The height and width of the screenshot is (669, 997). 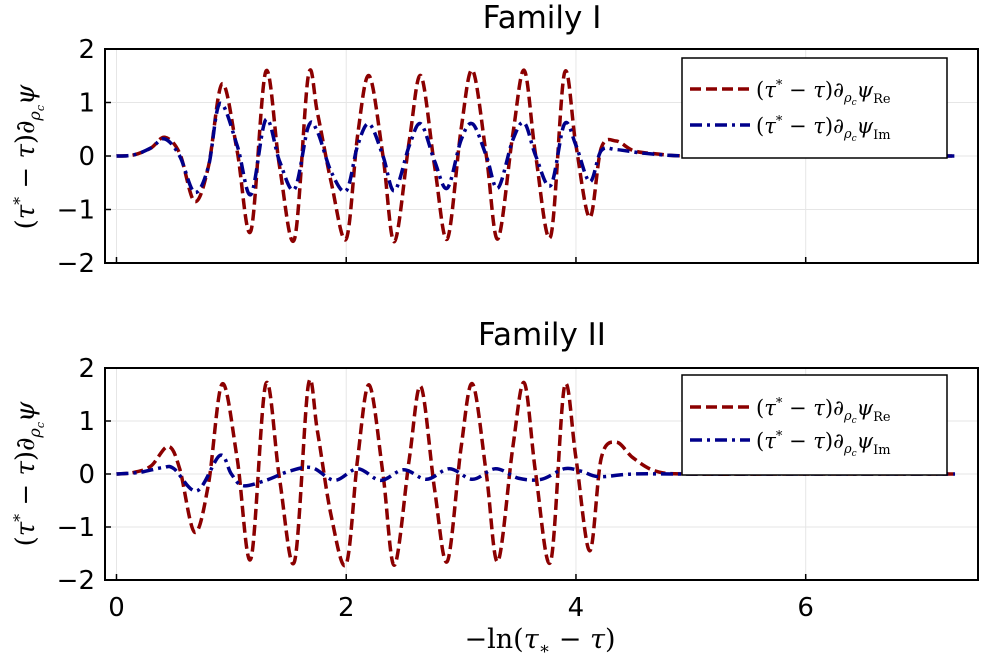 What do you see at coordinates (461, 598) in the screenshot?
I see `x-tick-labels: 0 2 4 6` at bounding box center [461, 598].